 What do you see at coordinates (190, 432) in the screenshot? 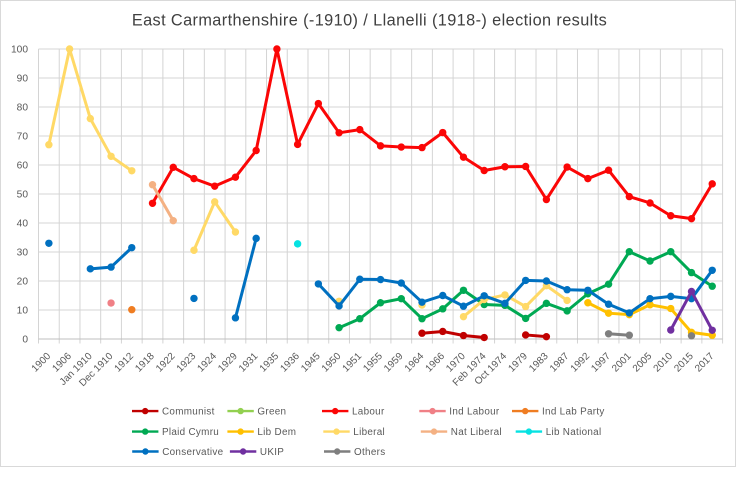
I see `svg-text: Plaid Cymru` at bounding box center [190, 432].